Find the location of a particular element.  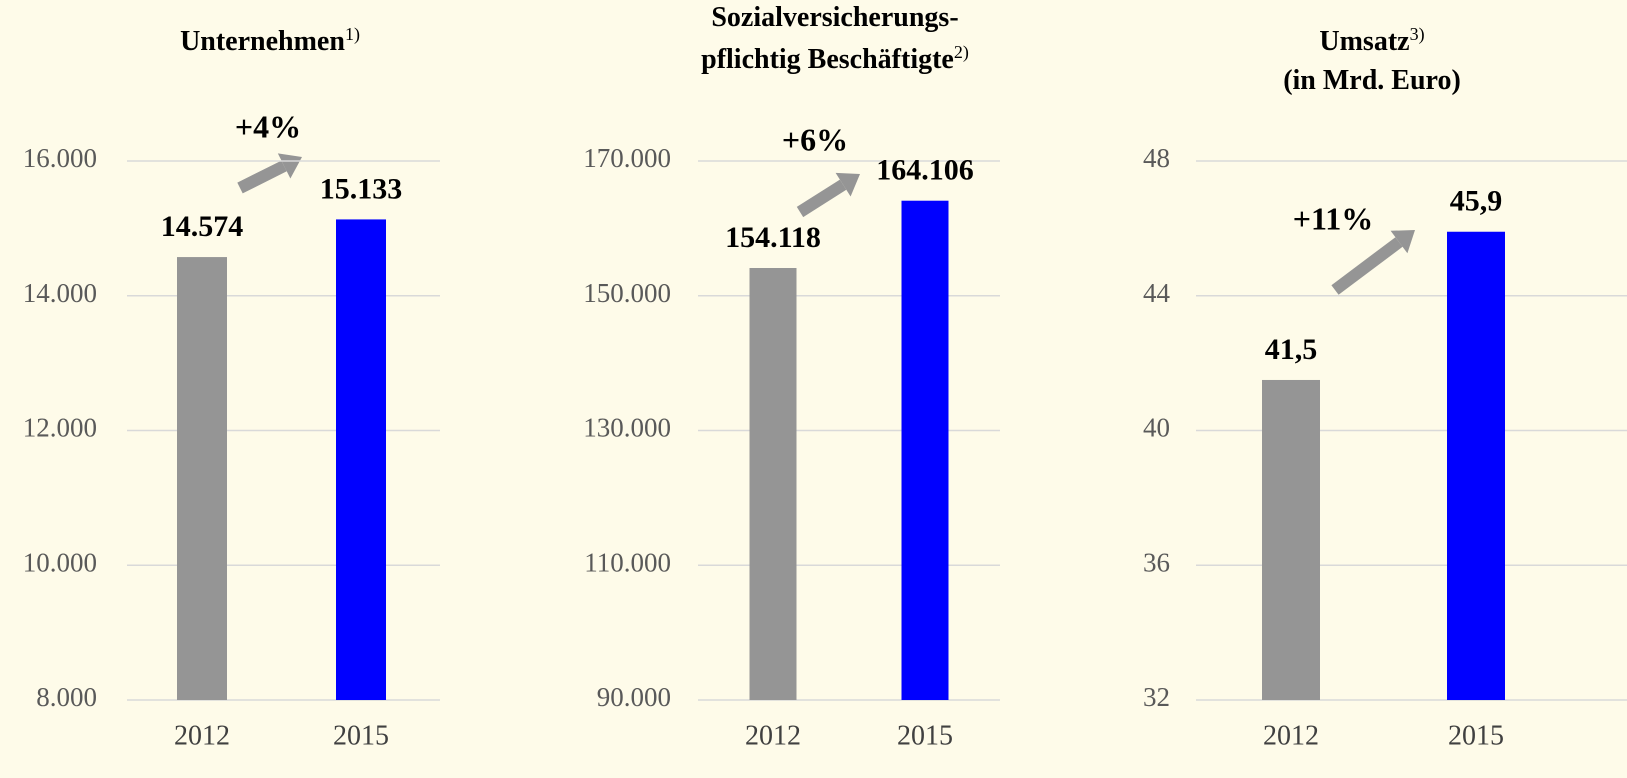

y-tick-label: 36 is located at coordinates (1156, 562).